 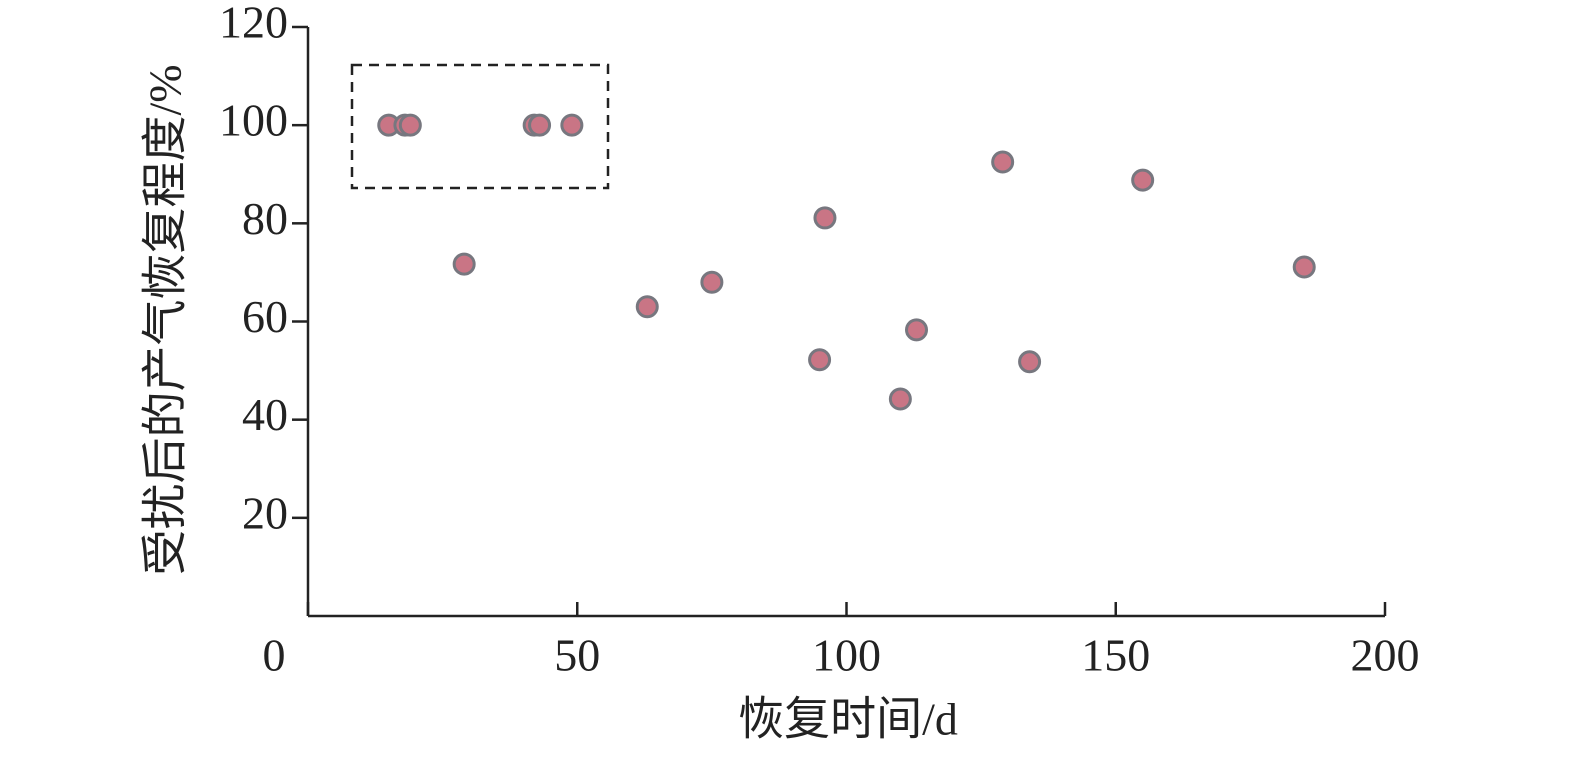 What do you see at coordinates (265, 218) in the screenshot?
I see `y-tick-label: 80` at bounding box center [265, 218].